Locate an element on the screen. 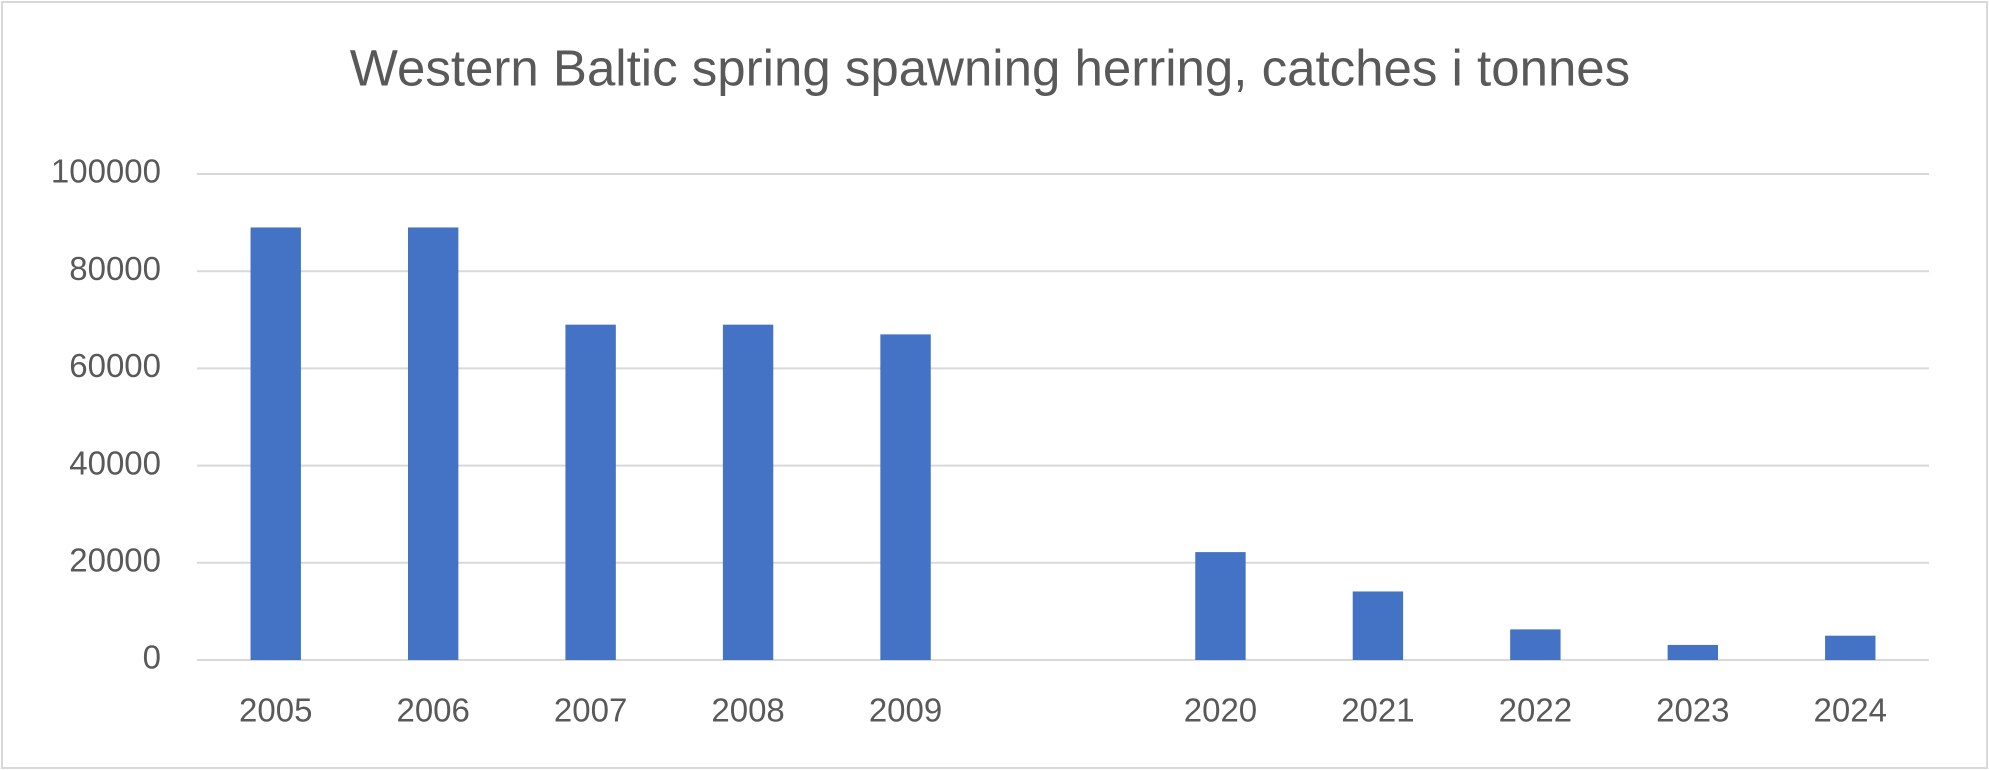  x-tick-label: 2008 is located at coordinates (747, 710).